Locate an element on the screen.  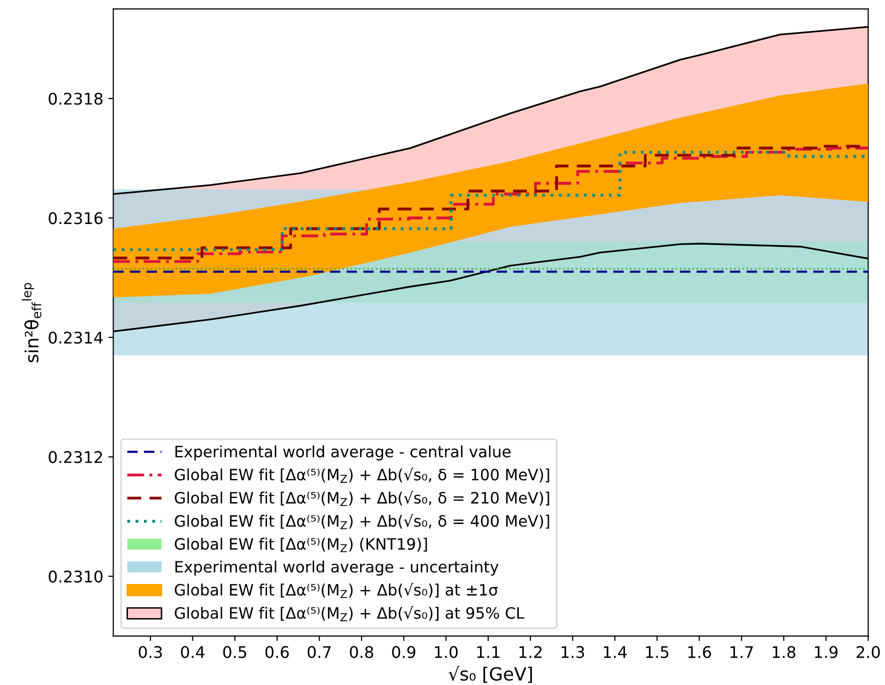
x-tick-label: 0.7 is located at coordinates (319, 652).